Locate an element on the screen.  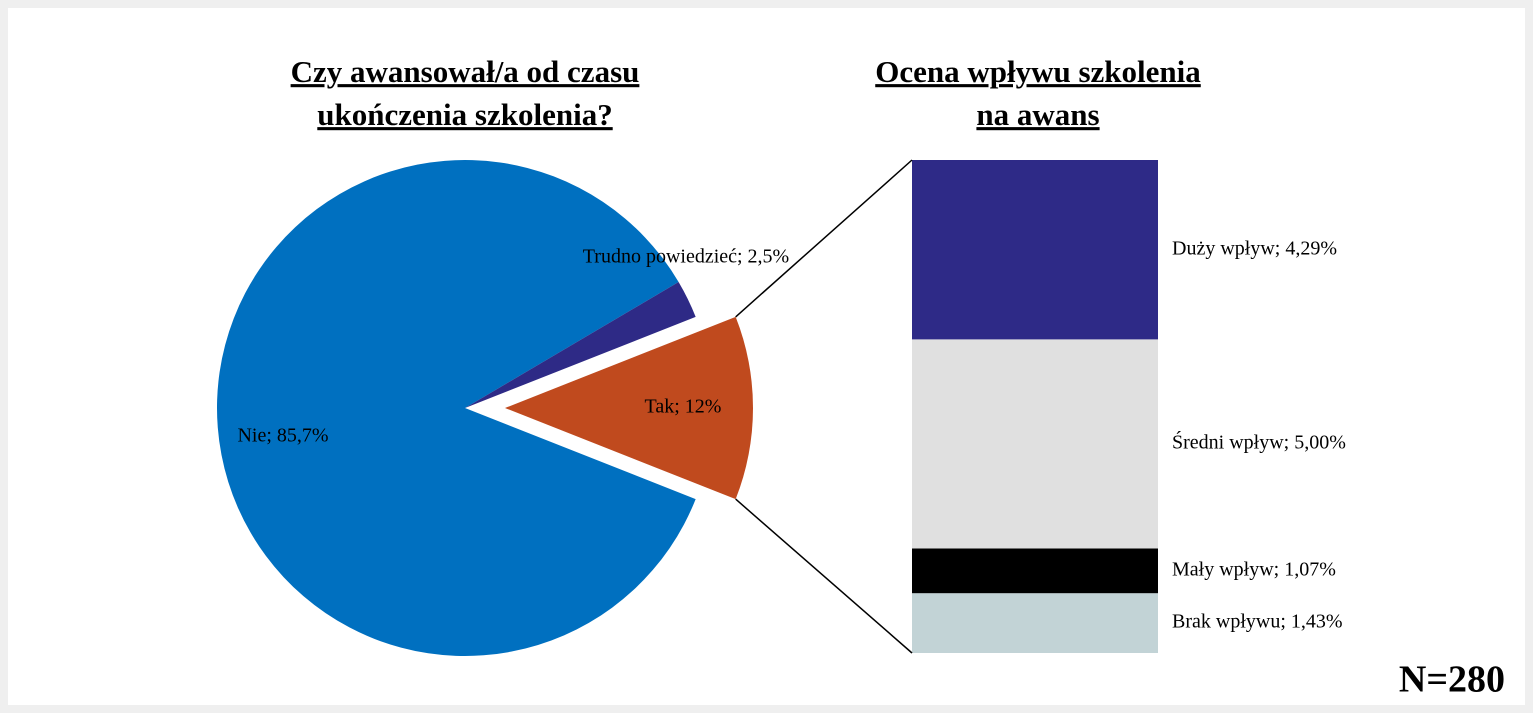
annotation: N=280 is located at coordinates (1452, 680).